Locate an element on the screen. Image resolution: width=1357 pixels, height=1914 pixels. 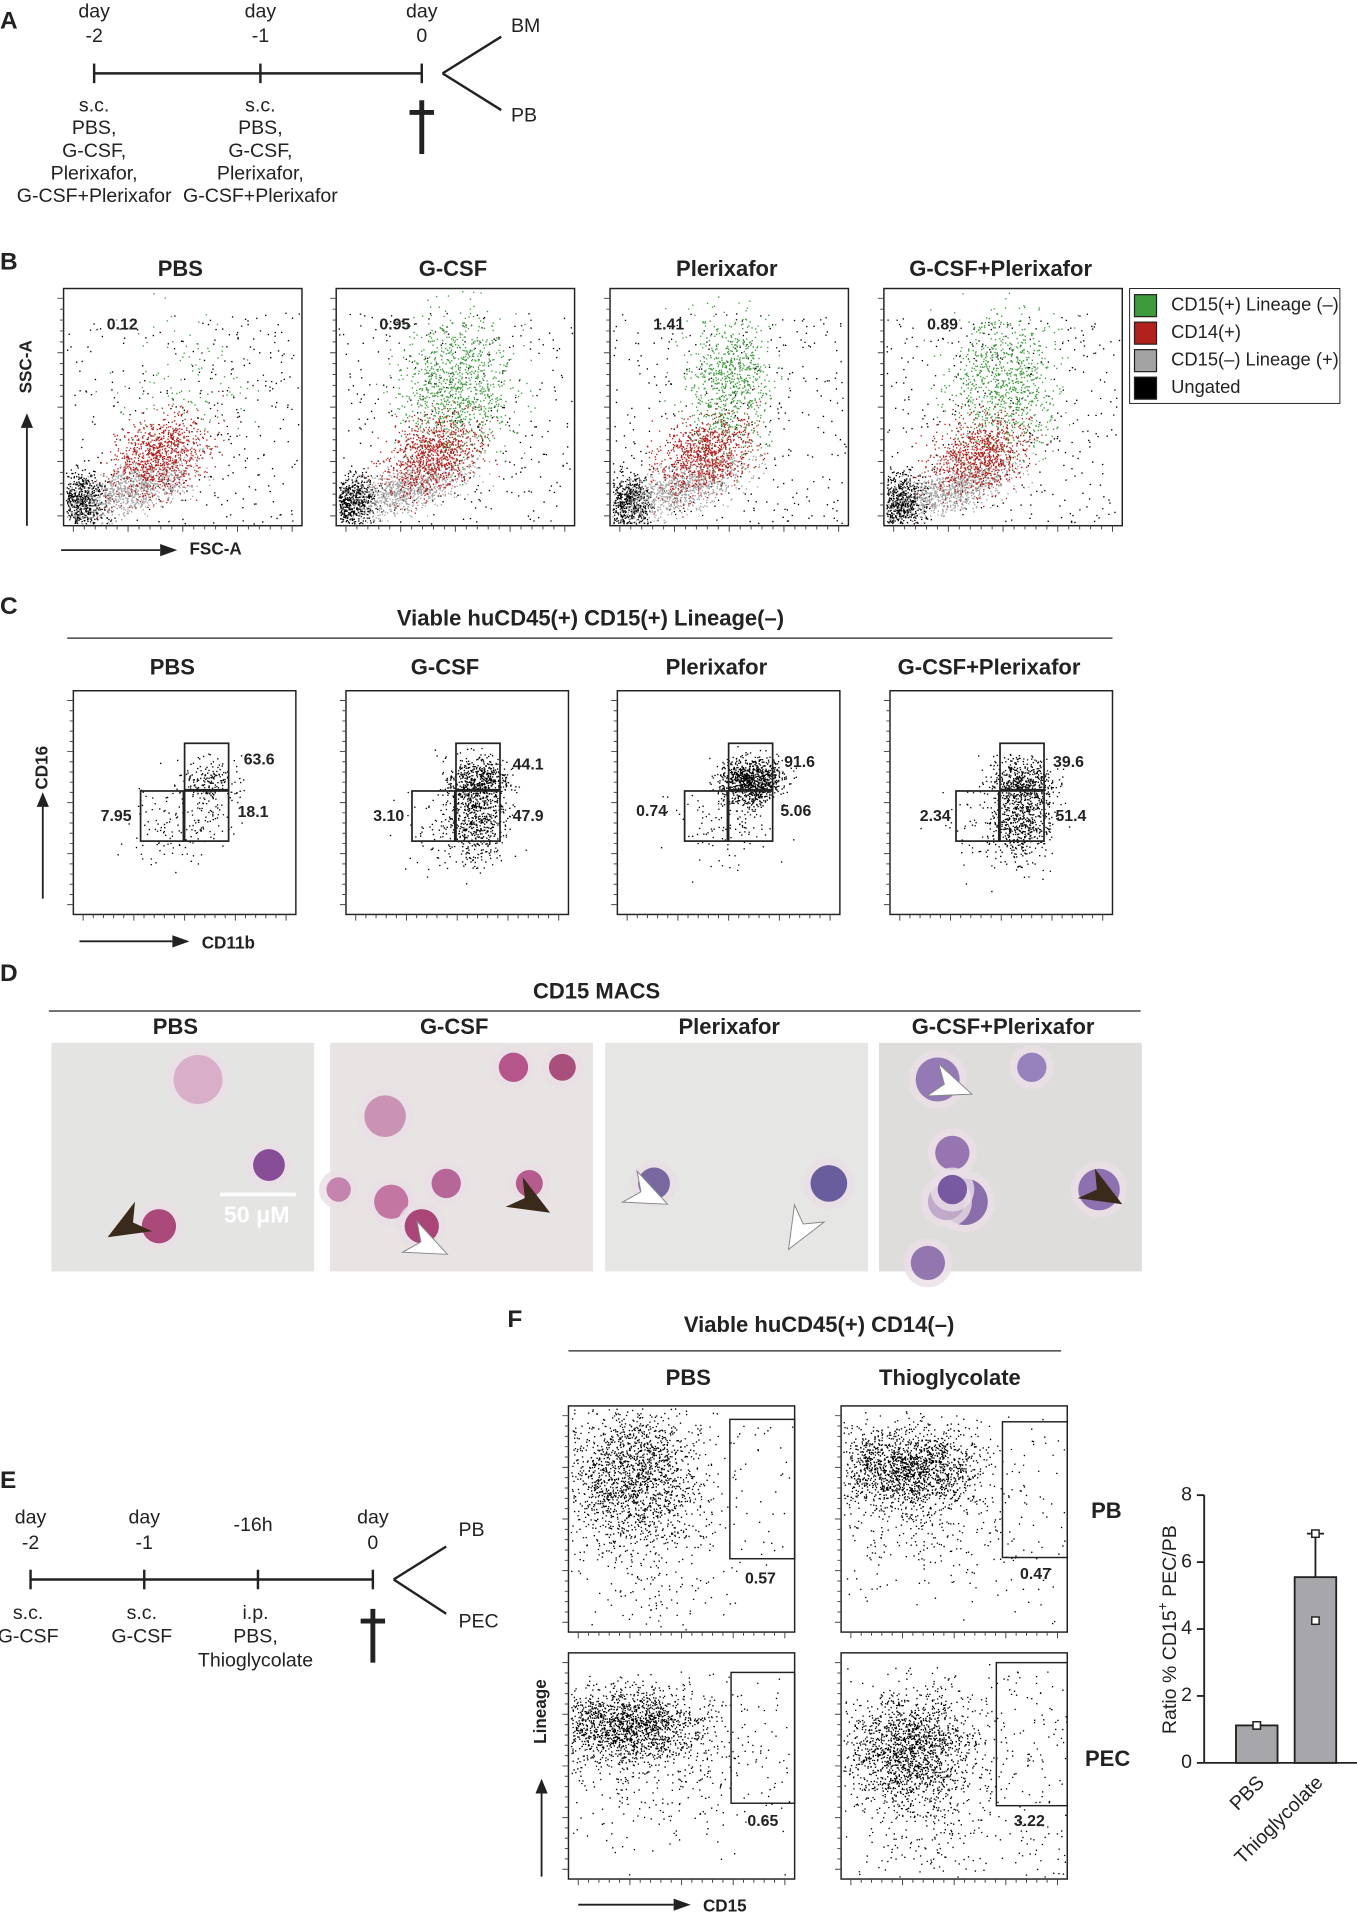
label: 0 is located at coordinates (421, 36).